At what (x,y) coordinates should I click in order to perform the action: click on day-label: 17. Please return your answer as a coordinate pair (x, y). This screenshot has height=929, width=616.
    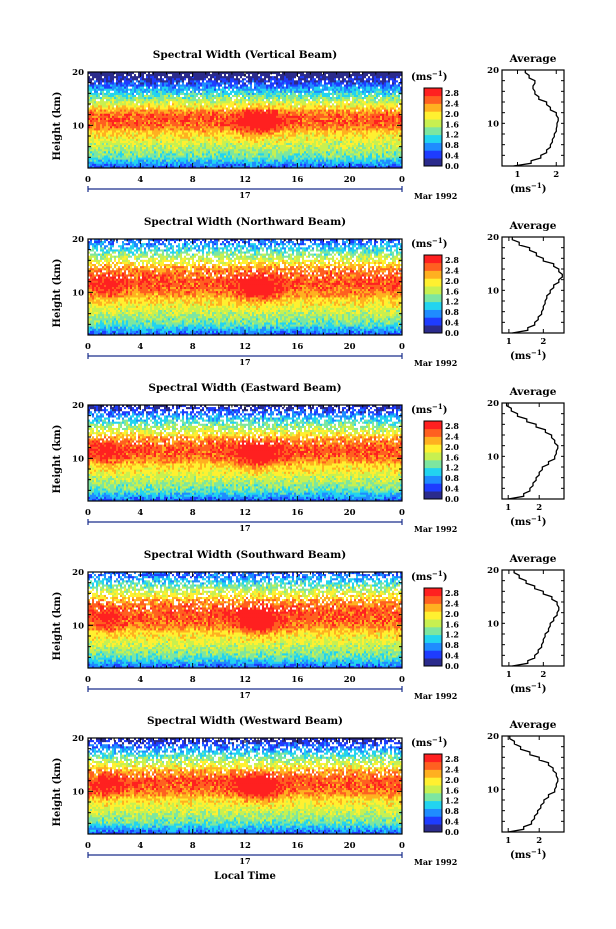
    Looking at the image, I should click on (244, 195).